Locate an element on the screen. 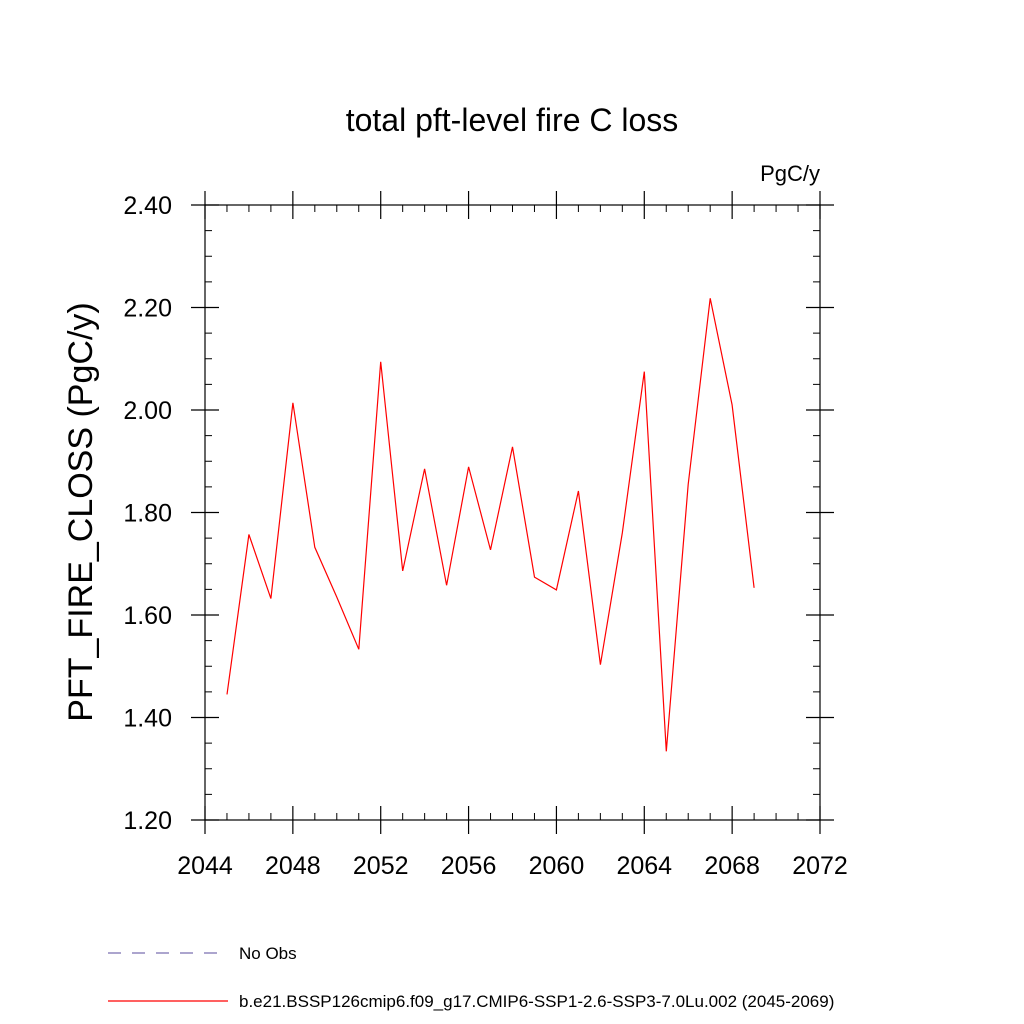 The width and height of the screenshot is (1024, 1024). y-tick-label: 1.20 is located at coordinates (147, 821).